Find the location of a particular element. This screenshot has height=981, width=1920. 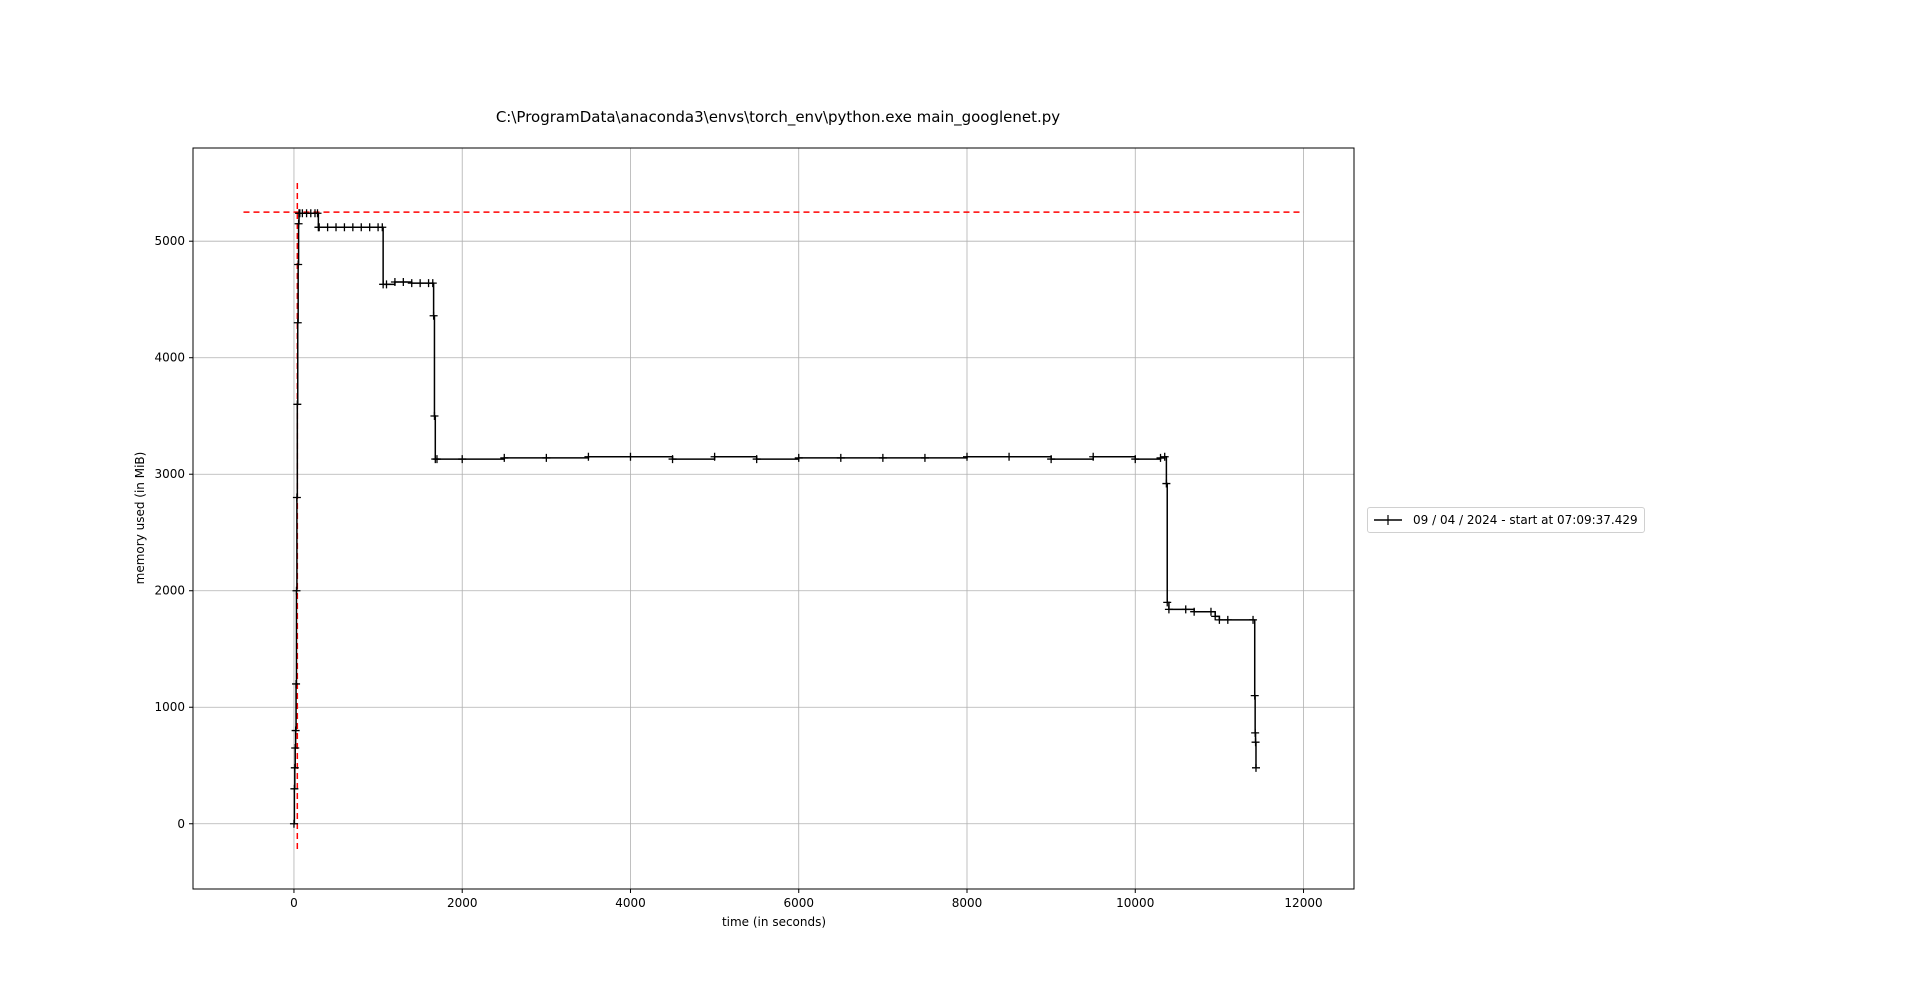

x-tick-label: 10000 is located at coordinates (1135, 903).